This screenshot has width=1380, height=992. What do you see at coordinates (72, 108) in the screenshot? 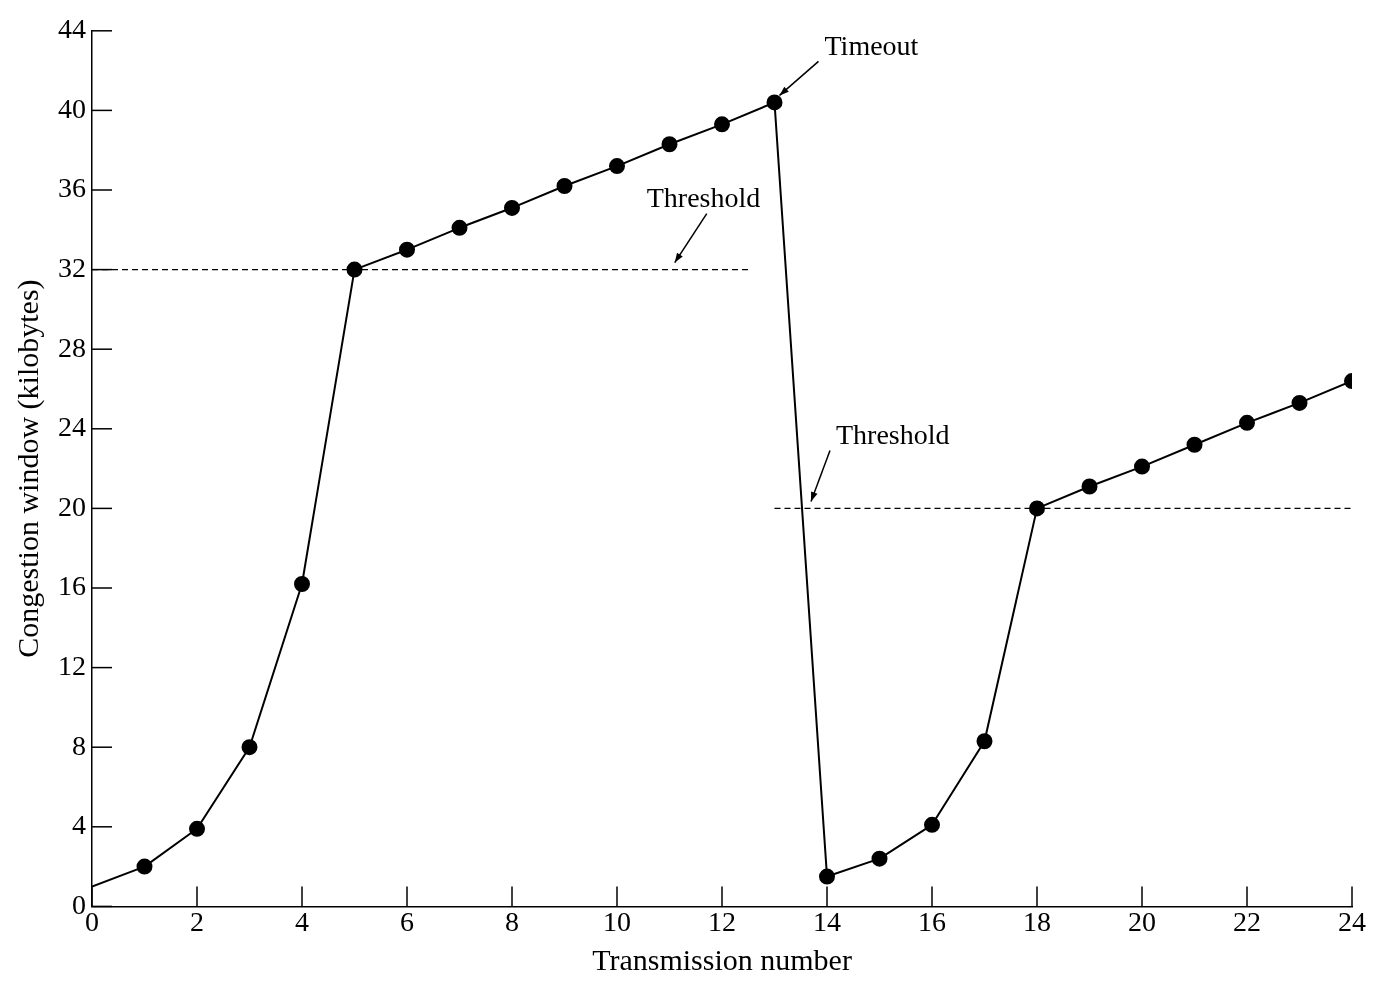
I see `y-tick-label: 40` at bounding box center [72, 108].